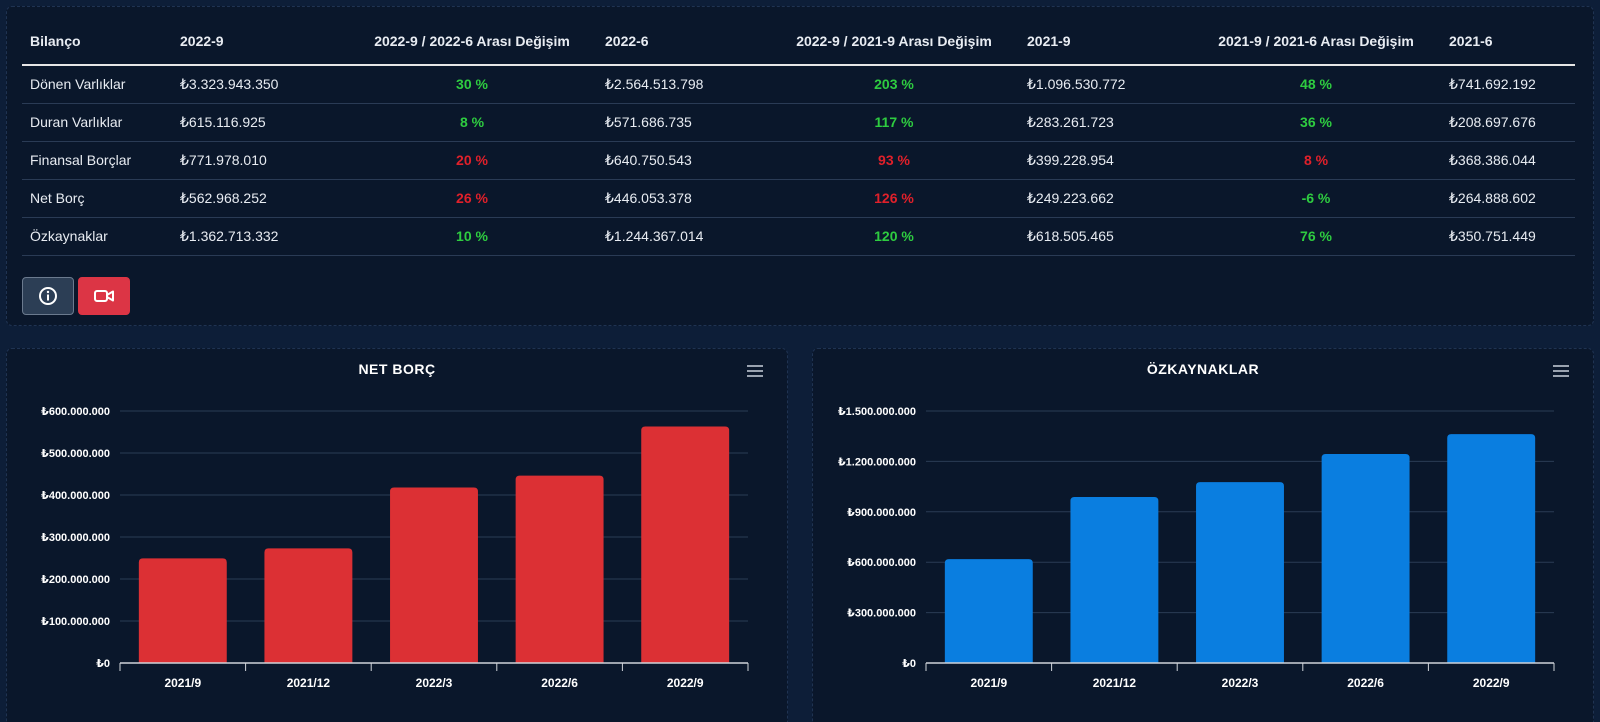  What do you see at coordinates (683, 236) in the screenshot?
I see `value-cell: ₺1.244.367.014` at bounding box center [683, 236].